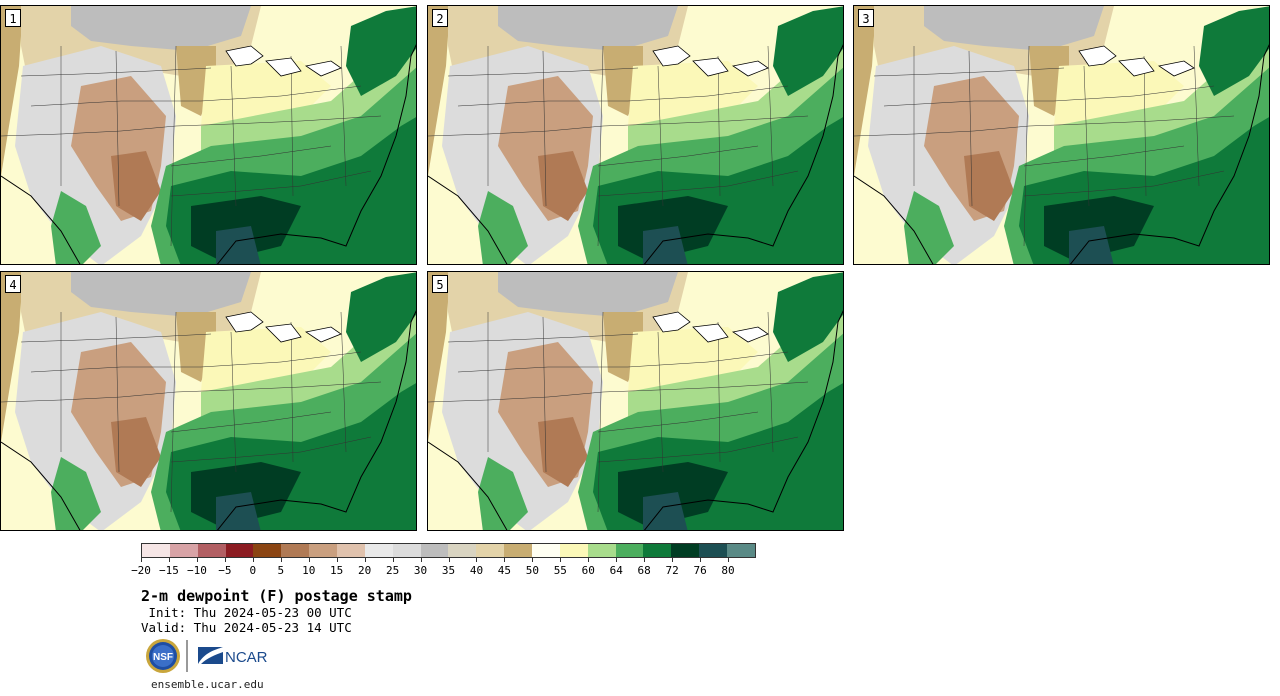 This screenshot has width=1280, height=696. I want to click on valid-time: Valid: Thu 2024-05-23 14 UTC, so click(246, 627).